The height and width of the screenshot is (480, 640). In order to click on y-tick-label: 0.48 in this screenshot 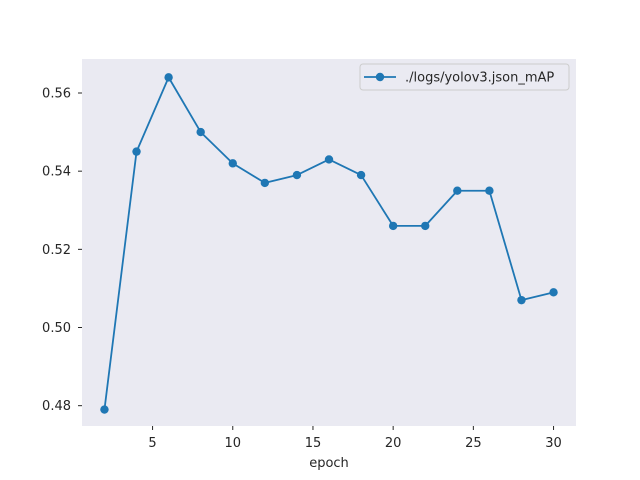, I will do `click(56, 406)`.